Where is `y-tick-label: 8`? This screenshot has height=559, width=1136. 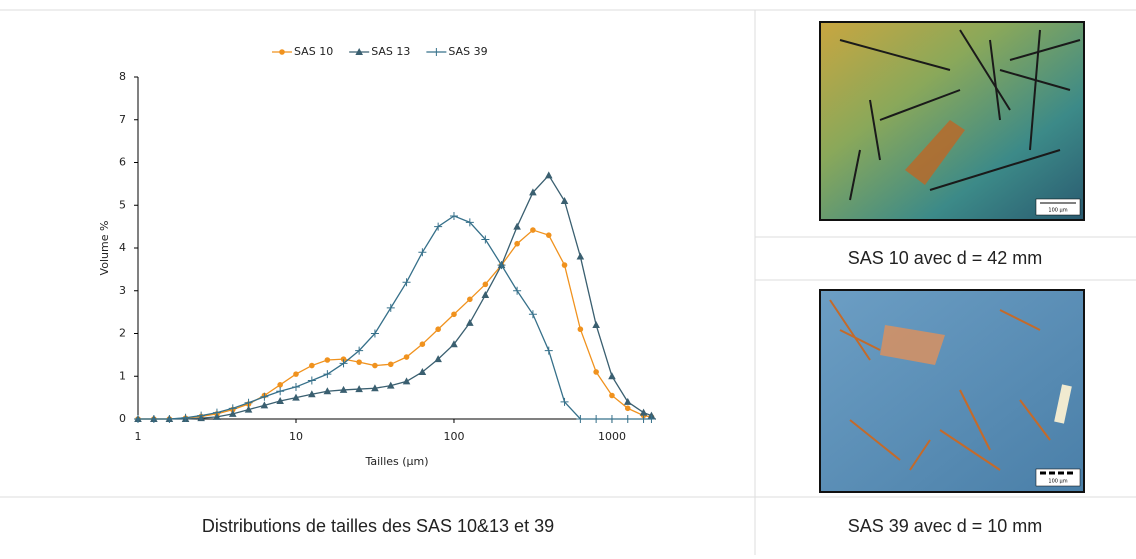 y-tick-label: 8 is located at coordinates (122, 76).